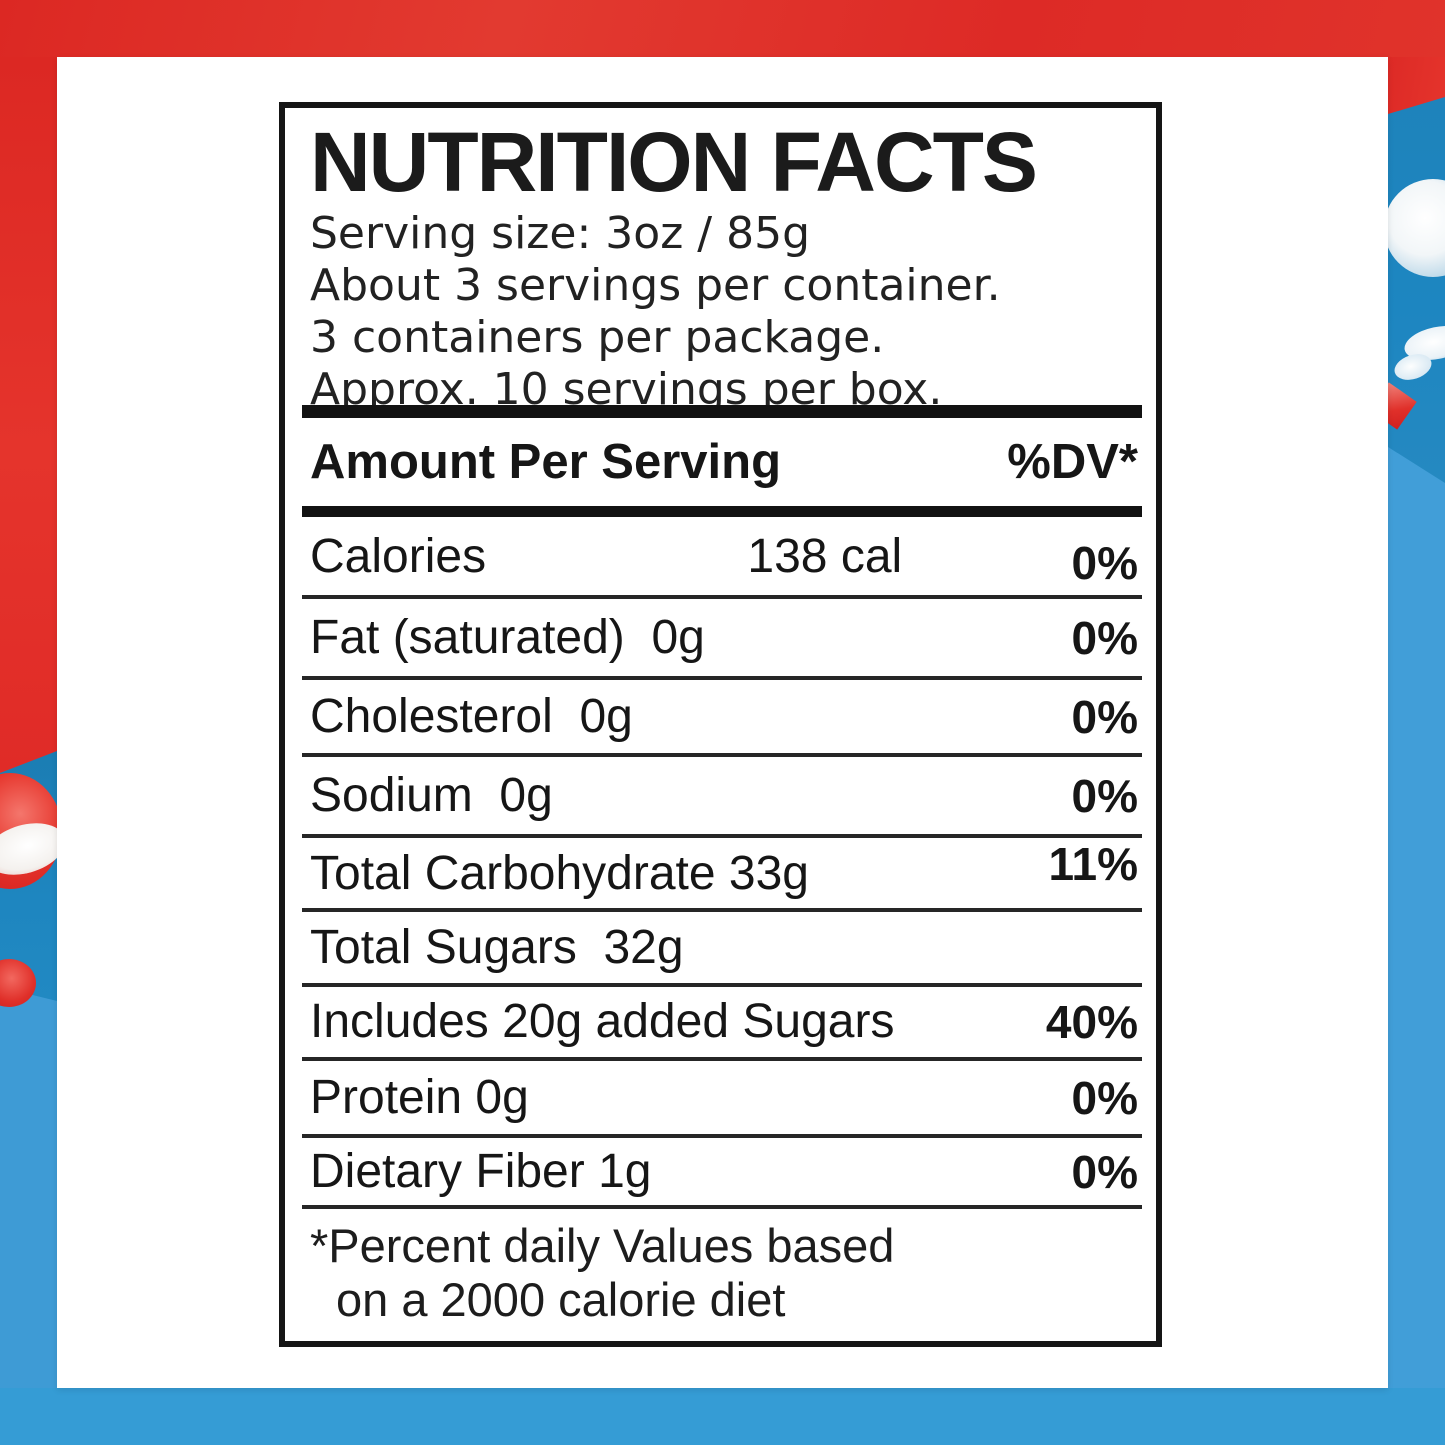 The image size is (1445, 1445). What do you see at coordinates (722, 1100) in the screenshot?
I see `table-row-protein: Protein 0g 0%` at bounding box center [722, 1100].